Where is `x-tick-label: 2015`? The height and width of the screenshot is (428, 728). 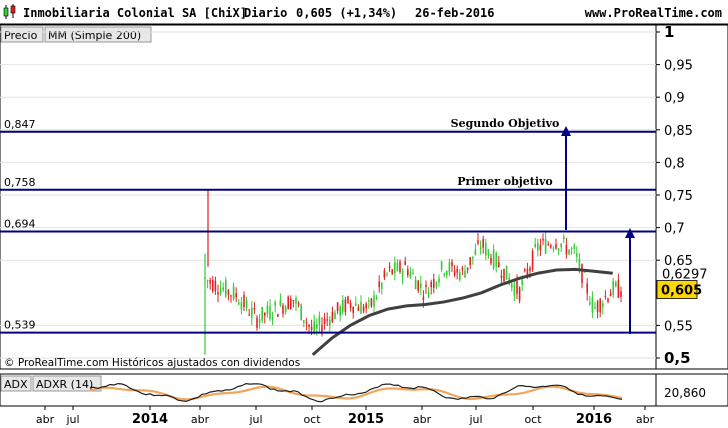
x-tick-label: 2015 is located at coordinates (366, 419).